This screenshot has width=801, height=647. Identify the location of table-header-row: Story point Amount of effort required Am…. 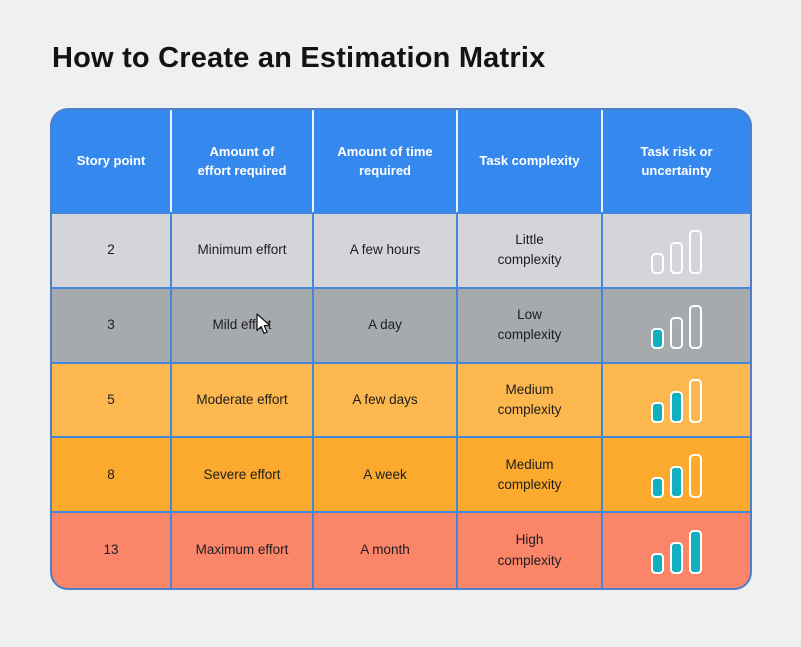
(401, 162).